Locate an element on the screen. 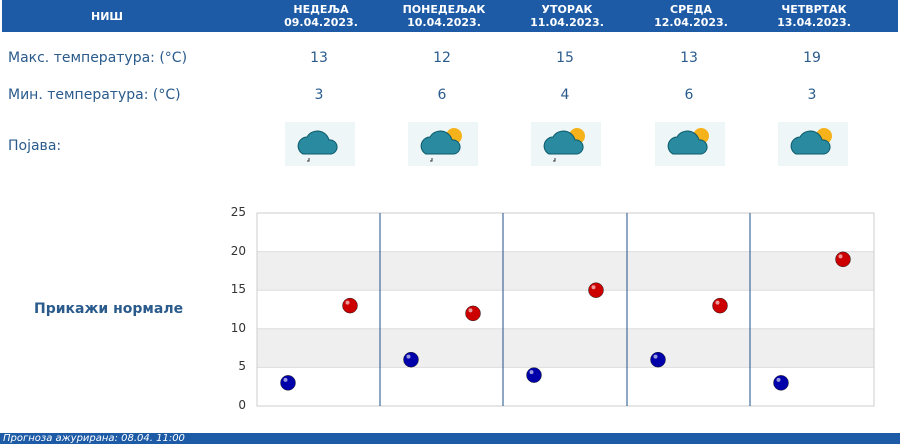  y-tick-label: 0 is located at coordinates (242, 405).